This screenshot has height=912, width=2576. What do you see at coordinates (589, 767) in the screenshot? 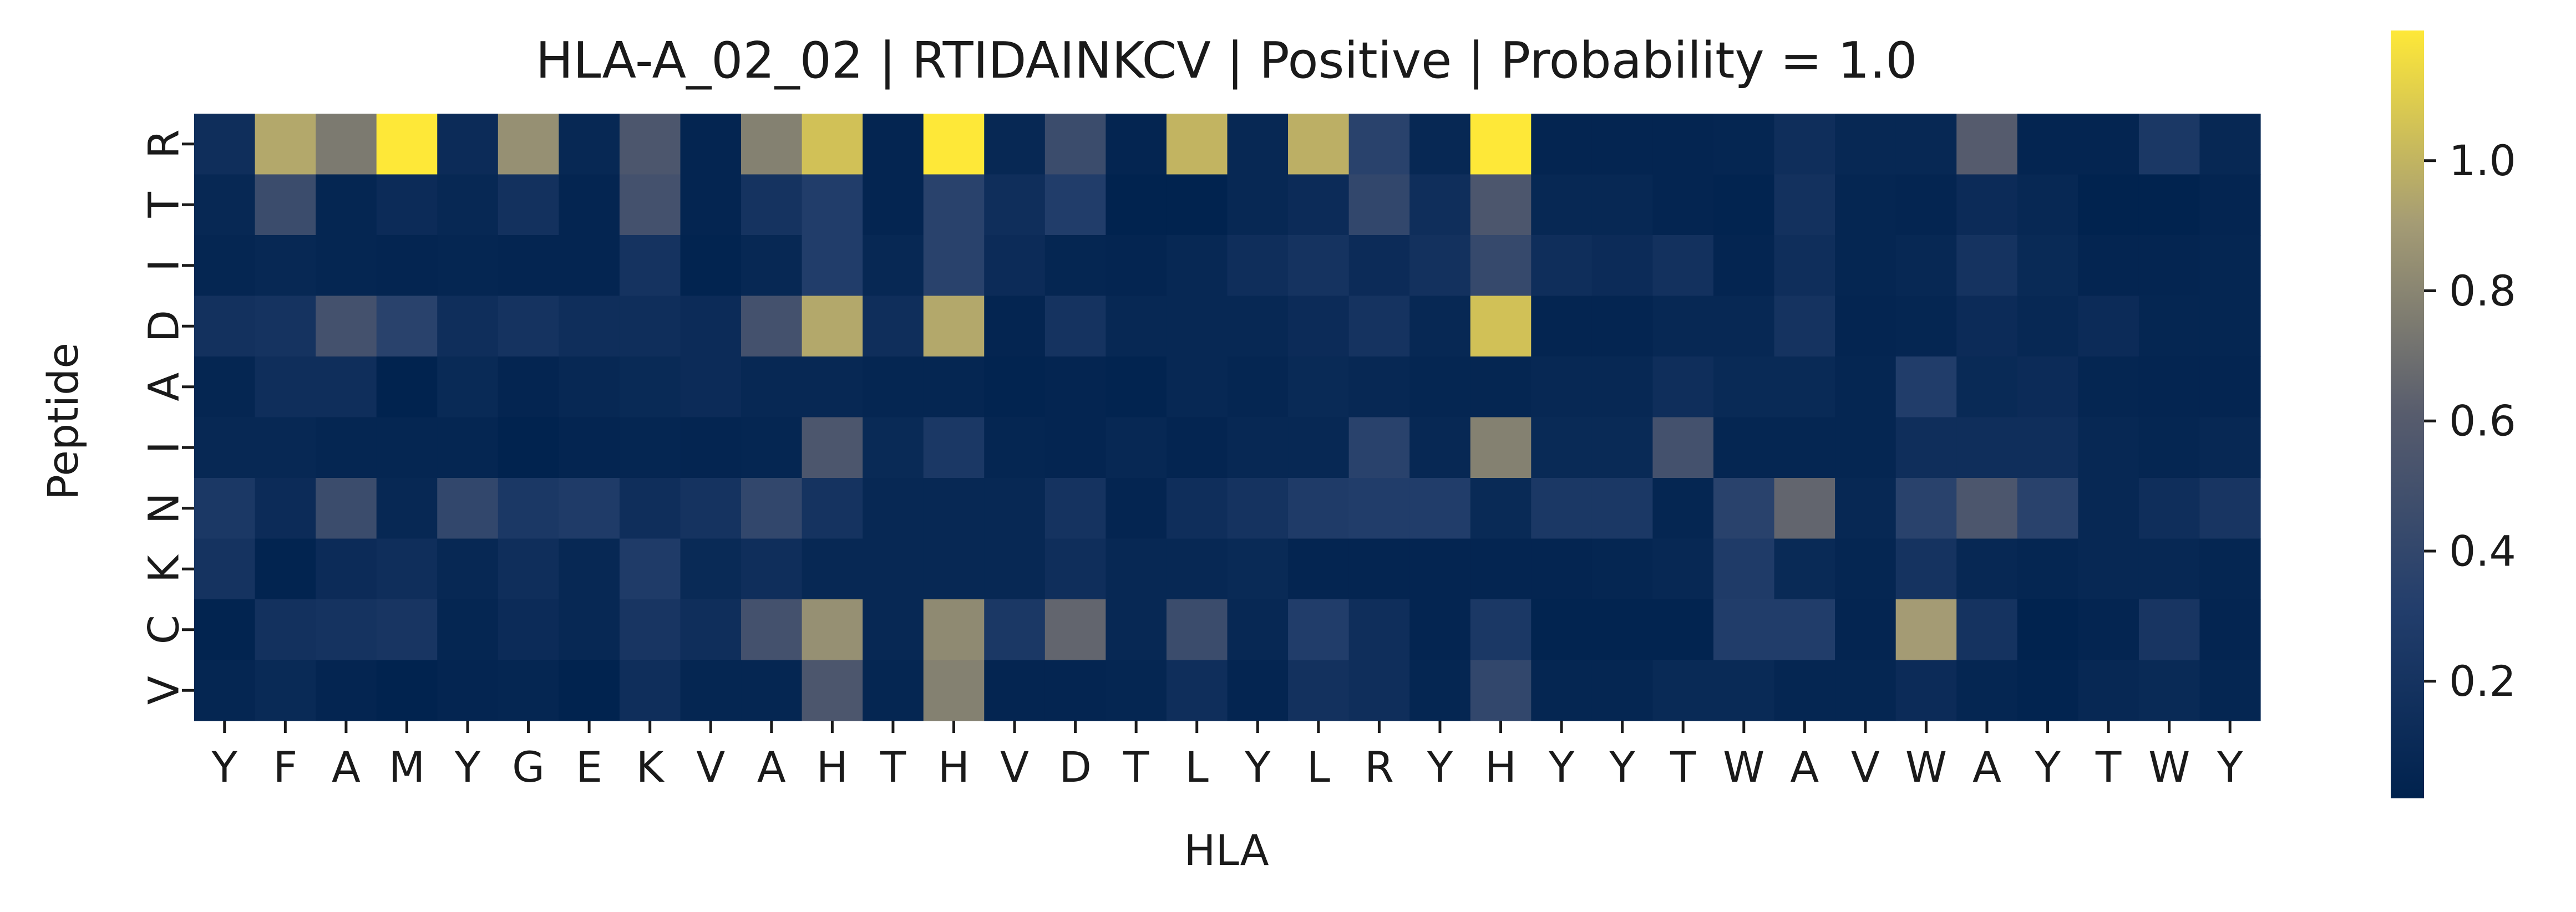
I see `x-tick-label: E` at bounding box center [589, 767].